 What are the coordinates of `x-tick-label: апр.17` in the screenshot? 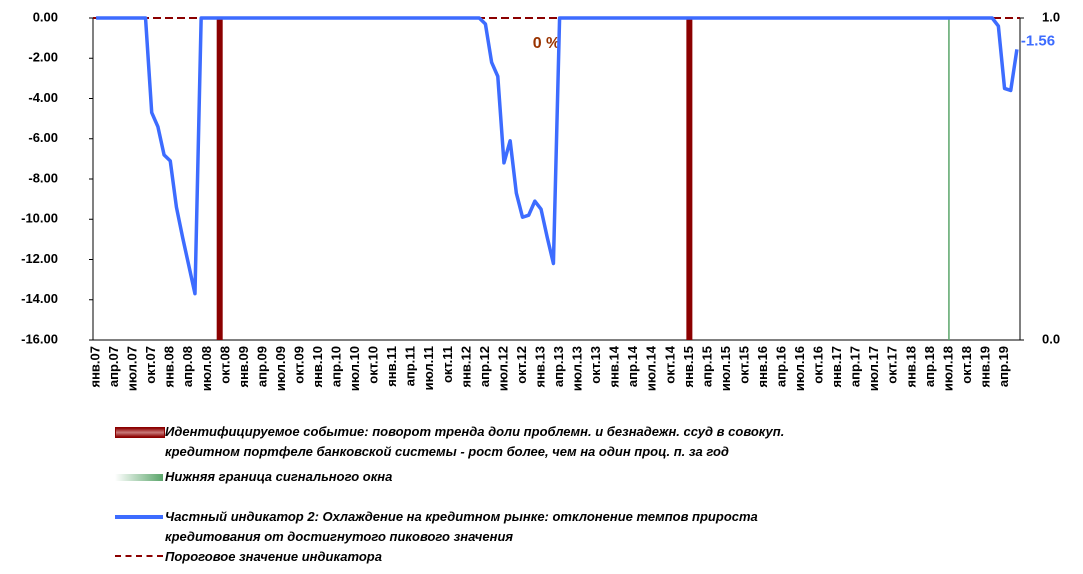 It's located at (855, 366).